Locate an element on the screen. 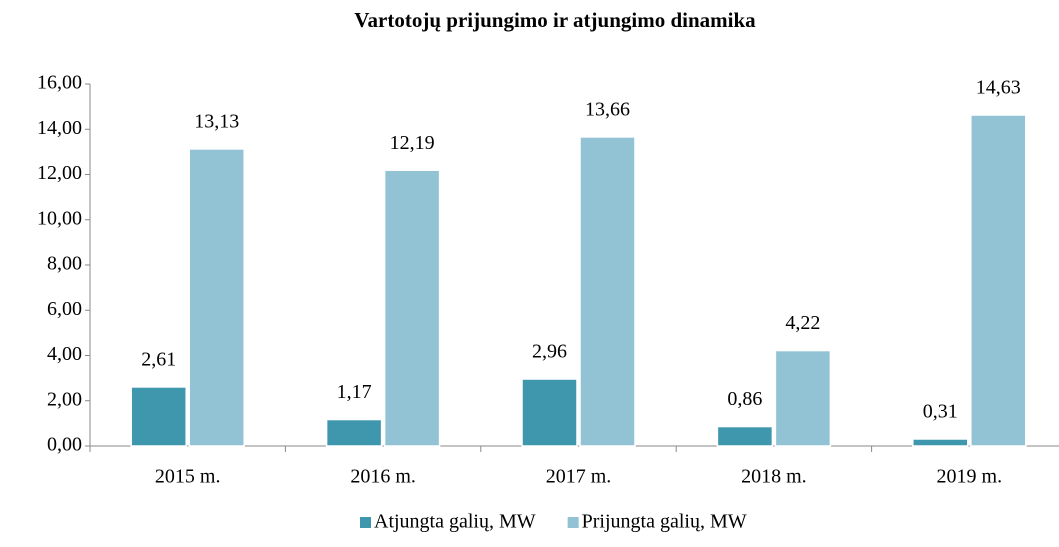 This screenshot has height=547, width=1059. value-label: 1,17 is located at coordinates (354, 392).